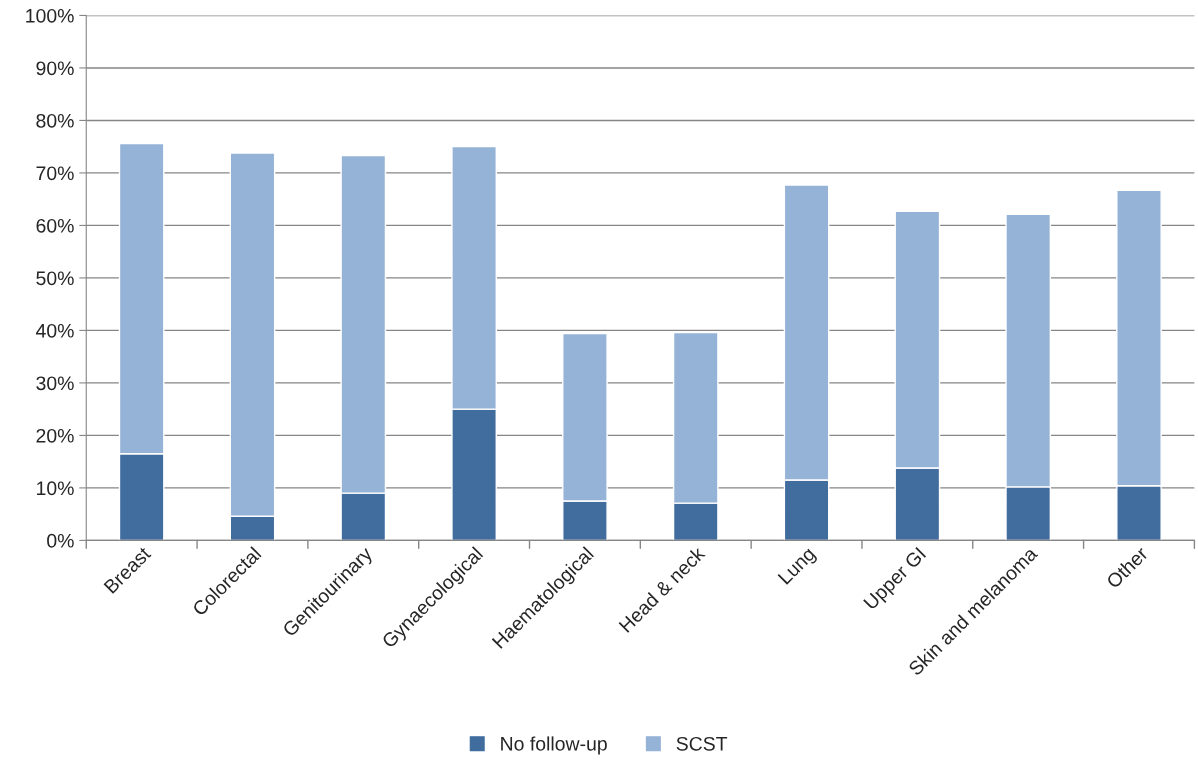 This screenshot has height=772, width=1198. I want to click on y-tick-label: 90%, so click(55, 68).